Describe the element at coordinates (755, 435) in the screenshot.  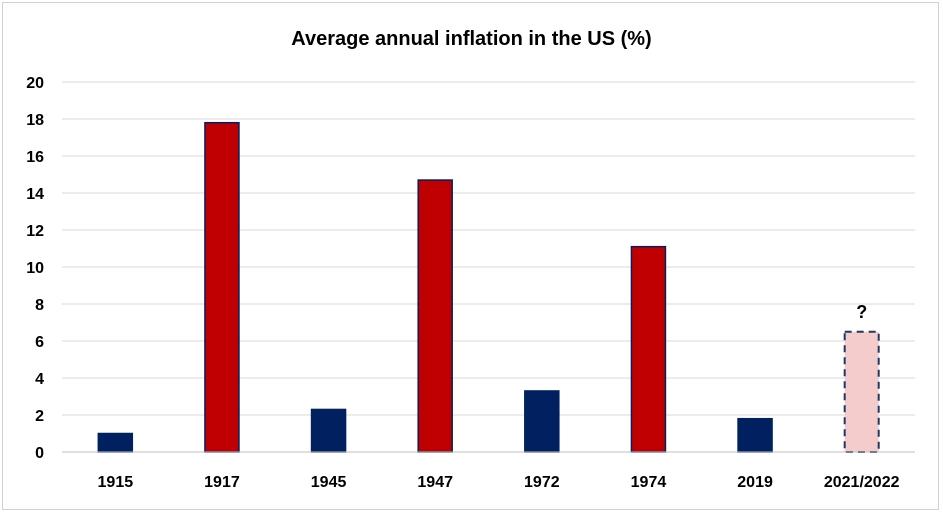
I see `bar-2019` at that location.